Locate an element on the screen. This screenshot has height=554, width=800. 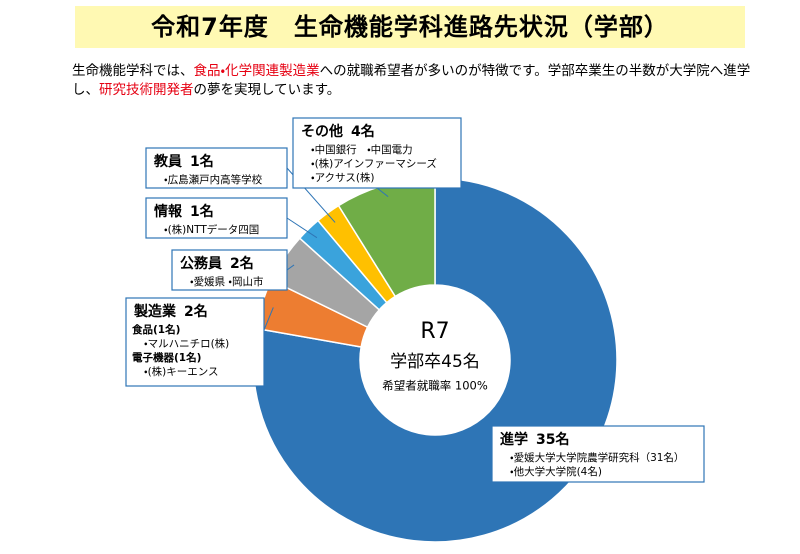
center-text: R7 is located at coordinates (434, 331).